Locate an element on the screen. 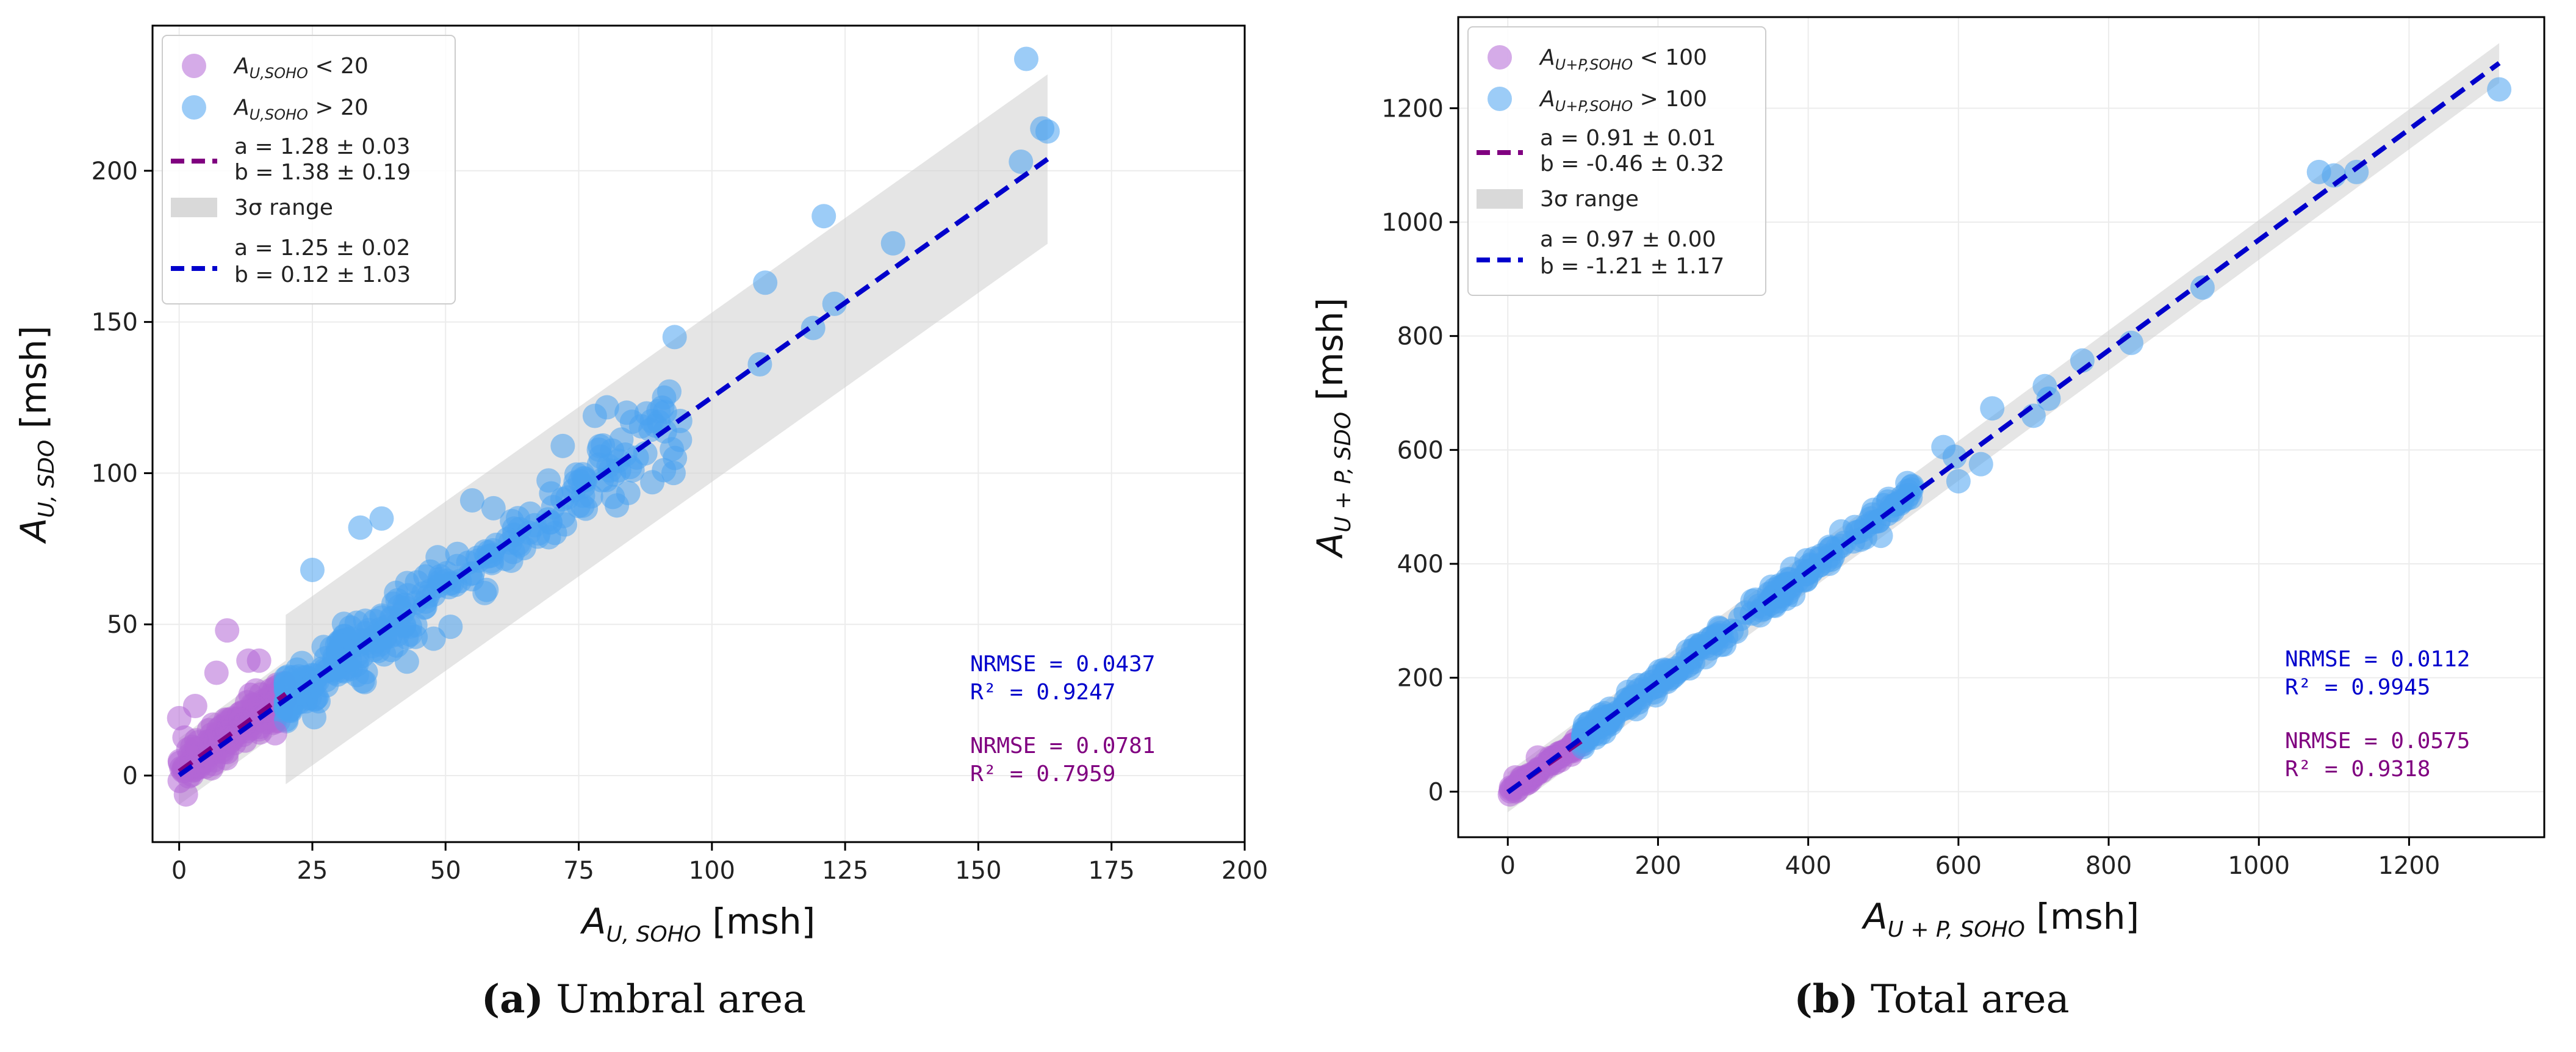 The image size is (2576, 1052). caption-a-text: Umbral area is located at coordinates (681, 999).